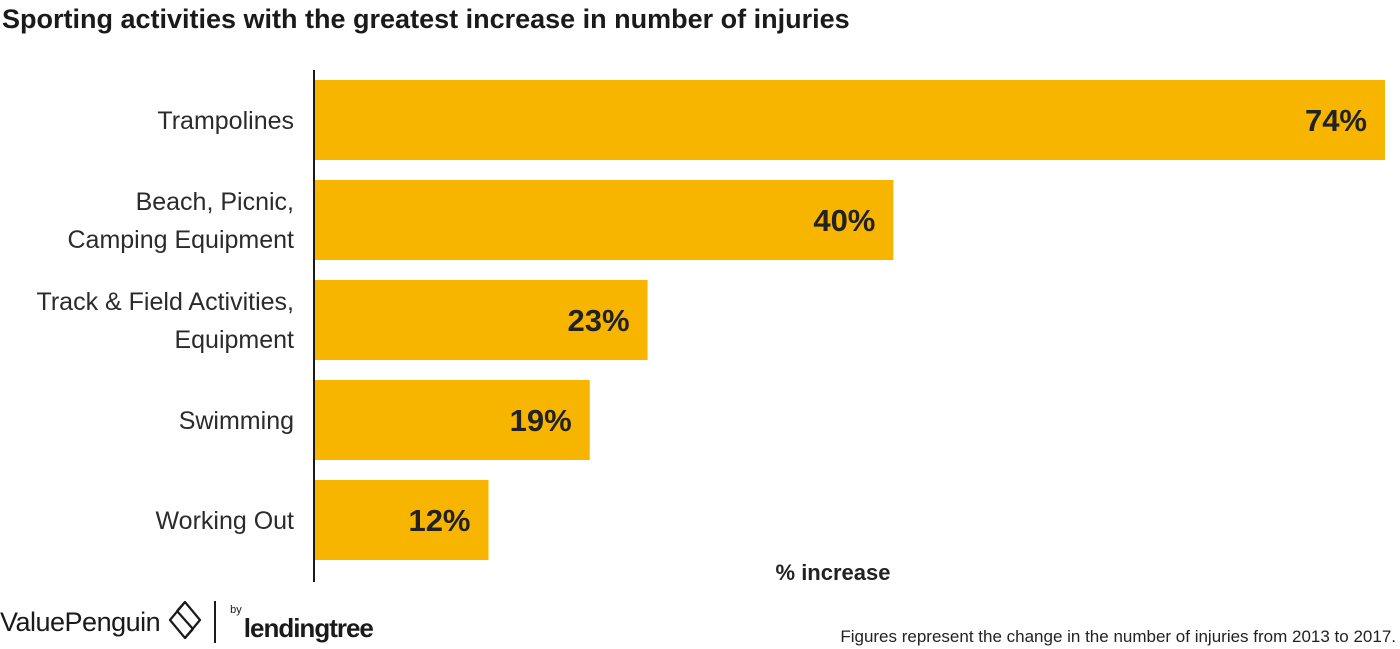 The height and width of the screenshot is (649, 1400). I want to click on category-label-0: Trampolines, so click(225, 121).